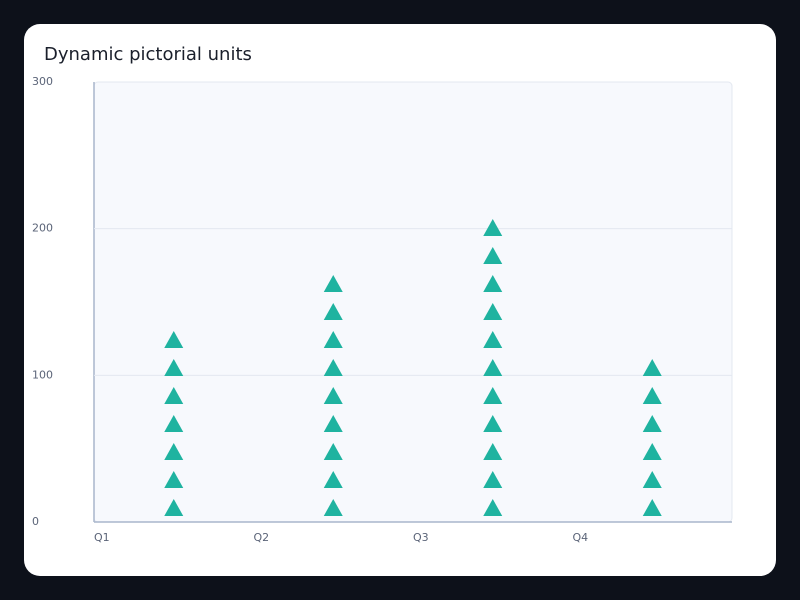  I want to click on x-tick-label: Q2, so click(262, 537).